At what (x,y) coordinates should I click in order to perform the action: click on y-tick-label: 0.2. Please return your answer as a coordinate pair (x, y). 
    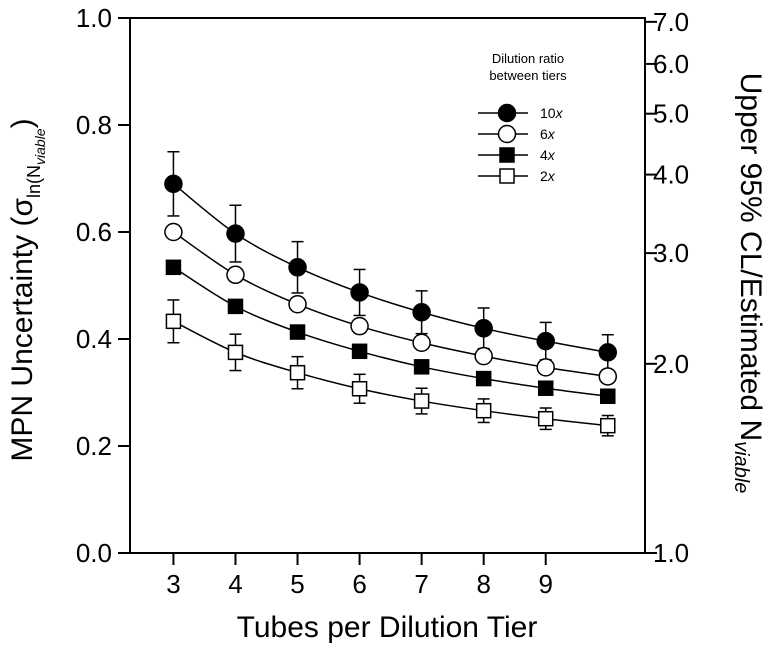
    Looking at the image, I should click on (94, 446).